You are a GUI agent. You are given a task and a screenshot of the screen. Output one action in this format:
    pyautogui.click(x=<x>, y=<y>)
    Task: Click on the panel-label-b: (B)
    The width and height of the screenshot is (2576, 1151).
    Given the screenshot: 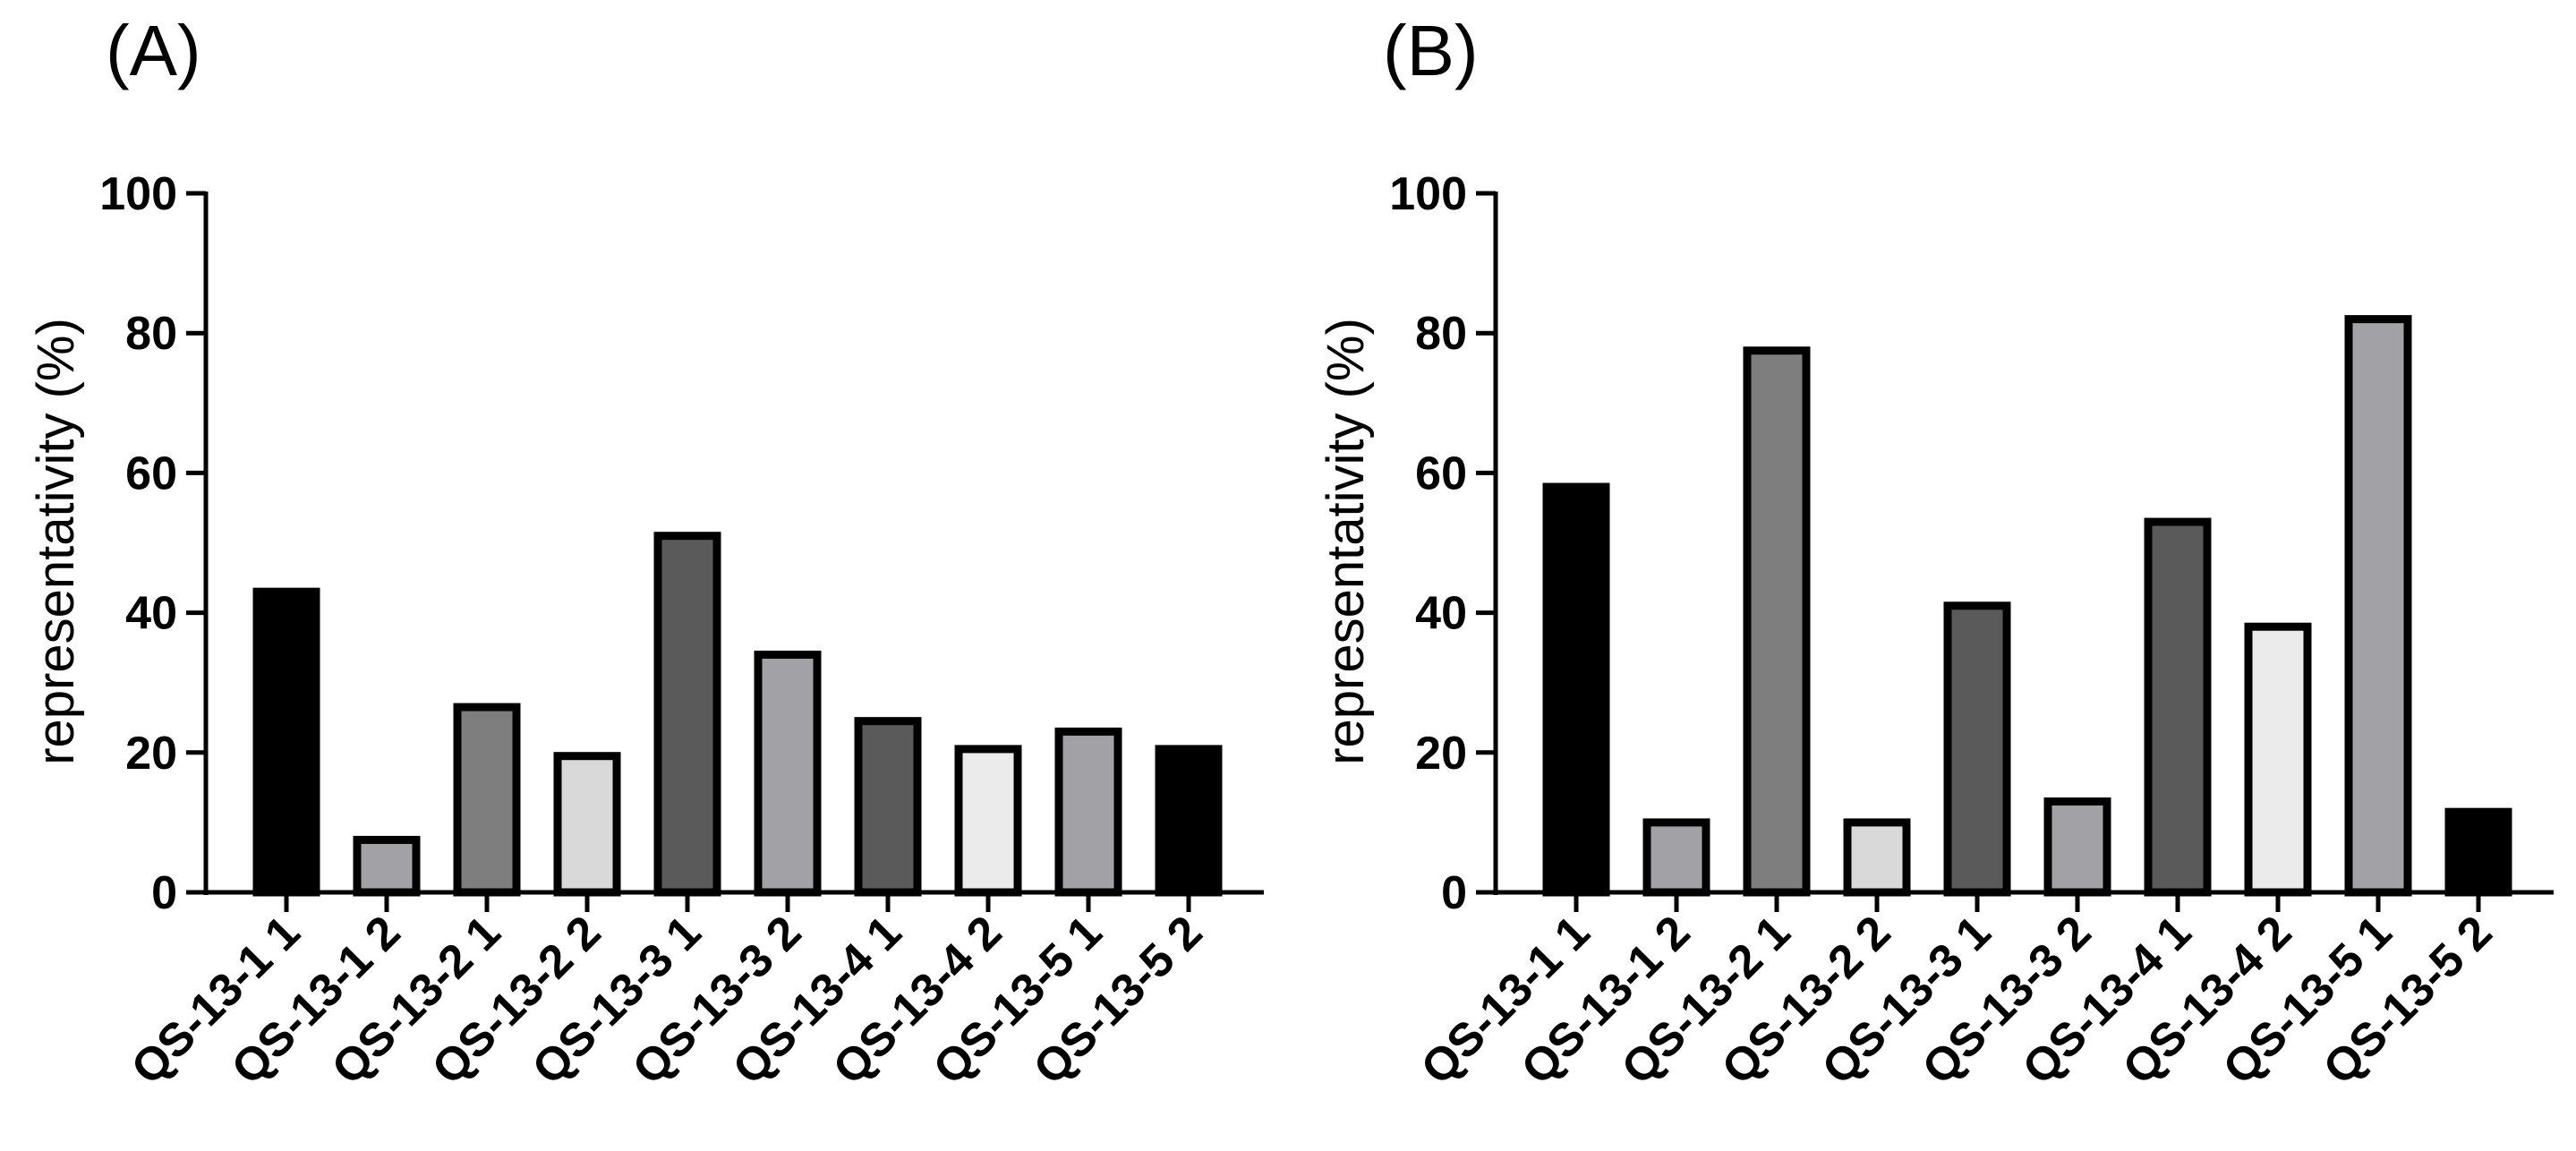 What is the action you would take?
    pyautogui.click(x=1431, y=51)
    